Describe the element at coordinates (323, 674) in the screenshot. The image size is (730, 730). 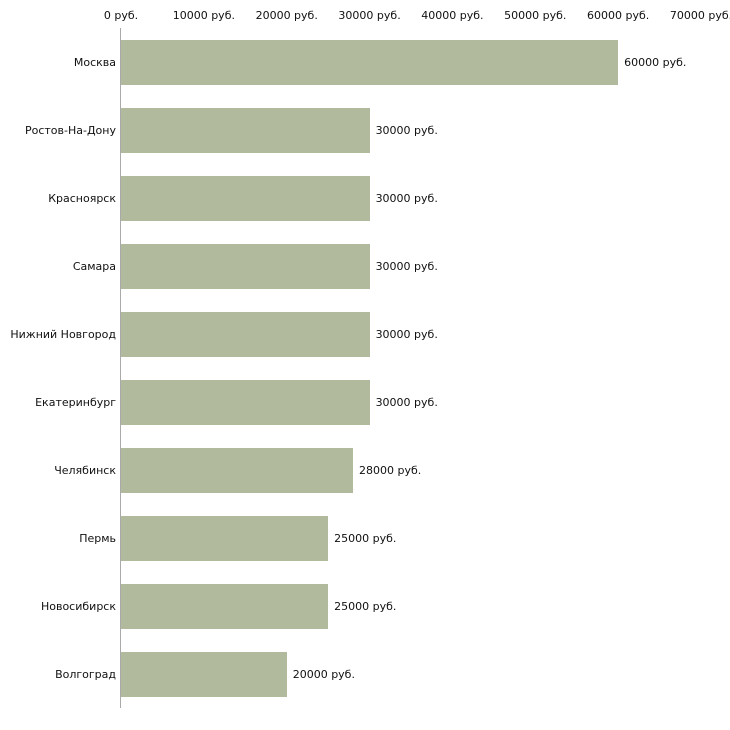
I see `value-label: 20000 руб.` at that location.